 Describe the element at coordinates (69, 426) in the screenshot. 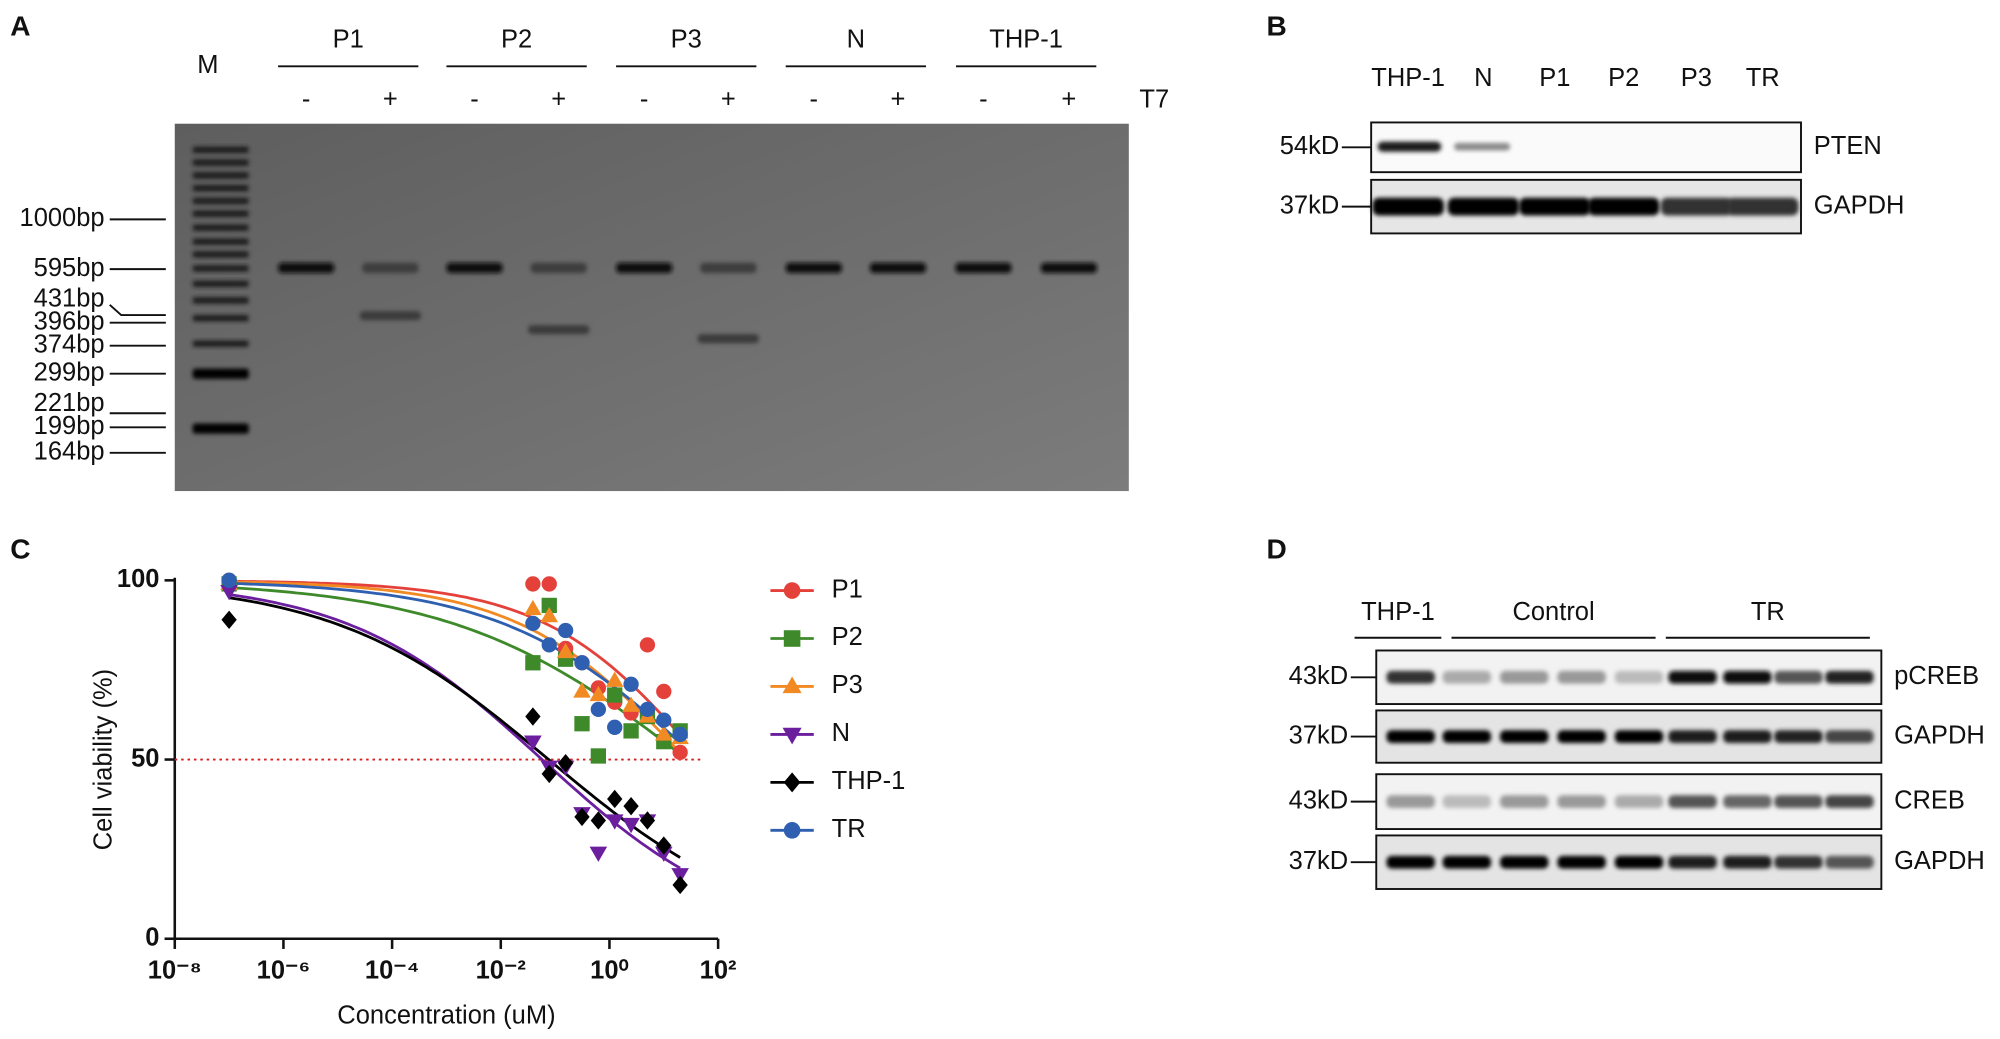

I see `size-marker: 199bp` at that location.